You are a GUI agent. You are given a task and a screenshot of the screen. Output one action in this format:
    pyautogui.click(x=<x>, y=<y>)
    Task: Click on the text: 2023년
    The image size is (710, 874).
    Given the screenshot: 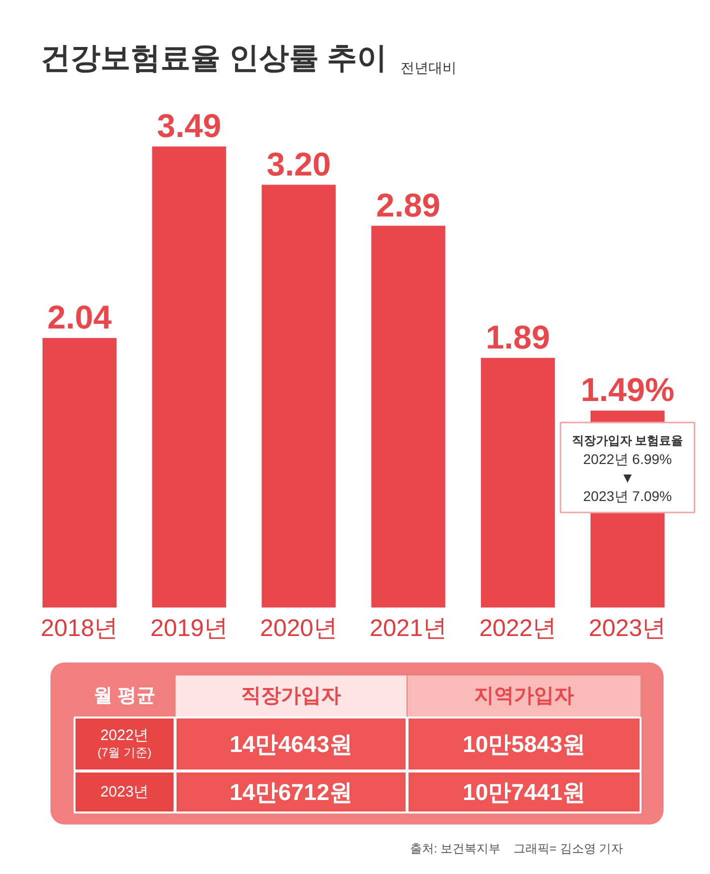 What is the action you would take?
    pyautogui.click(x=124, y=792)
    